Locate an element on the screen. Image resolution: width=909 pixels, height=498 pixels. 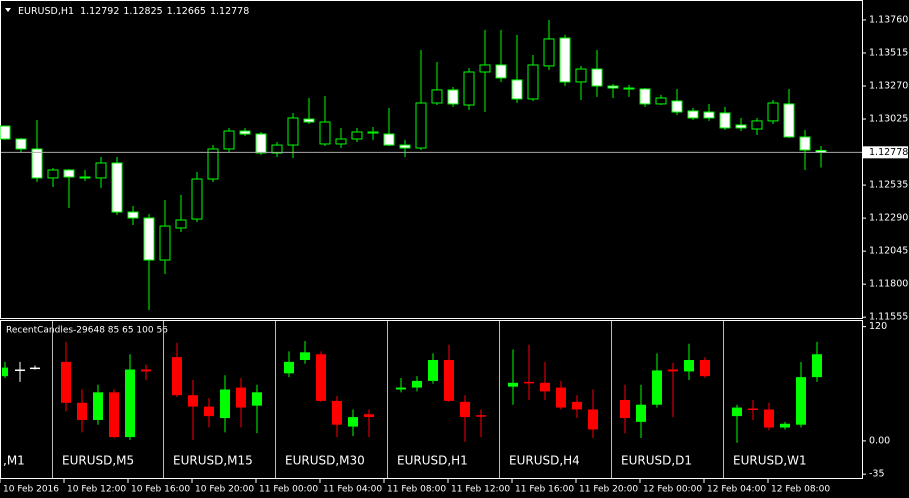
y-tick-label: 0.00 is located at coordinates (879, 440).